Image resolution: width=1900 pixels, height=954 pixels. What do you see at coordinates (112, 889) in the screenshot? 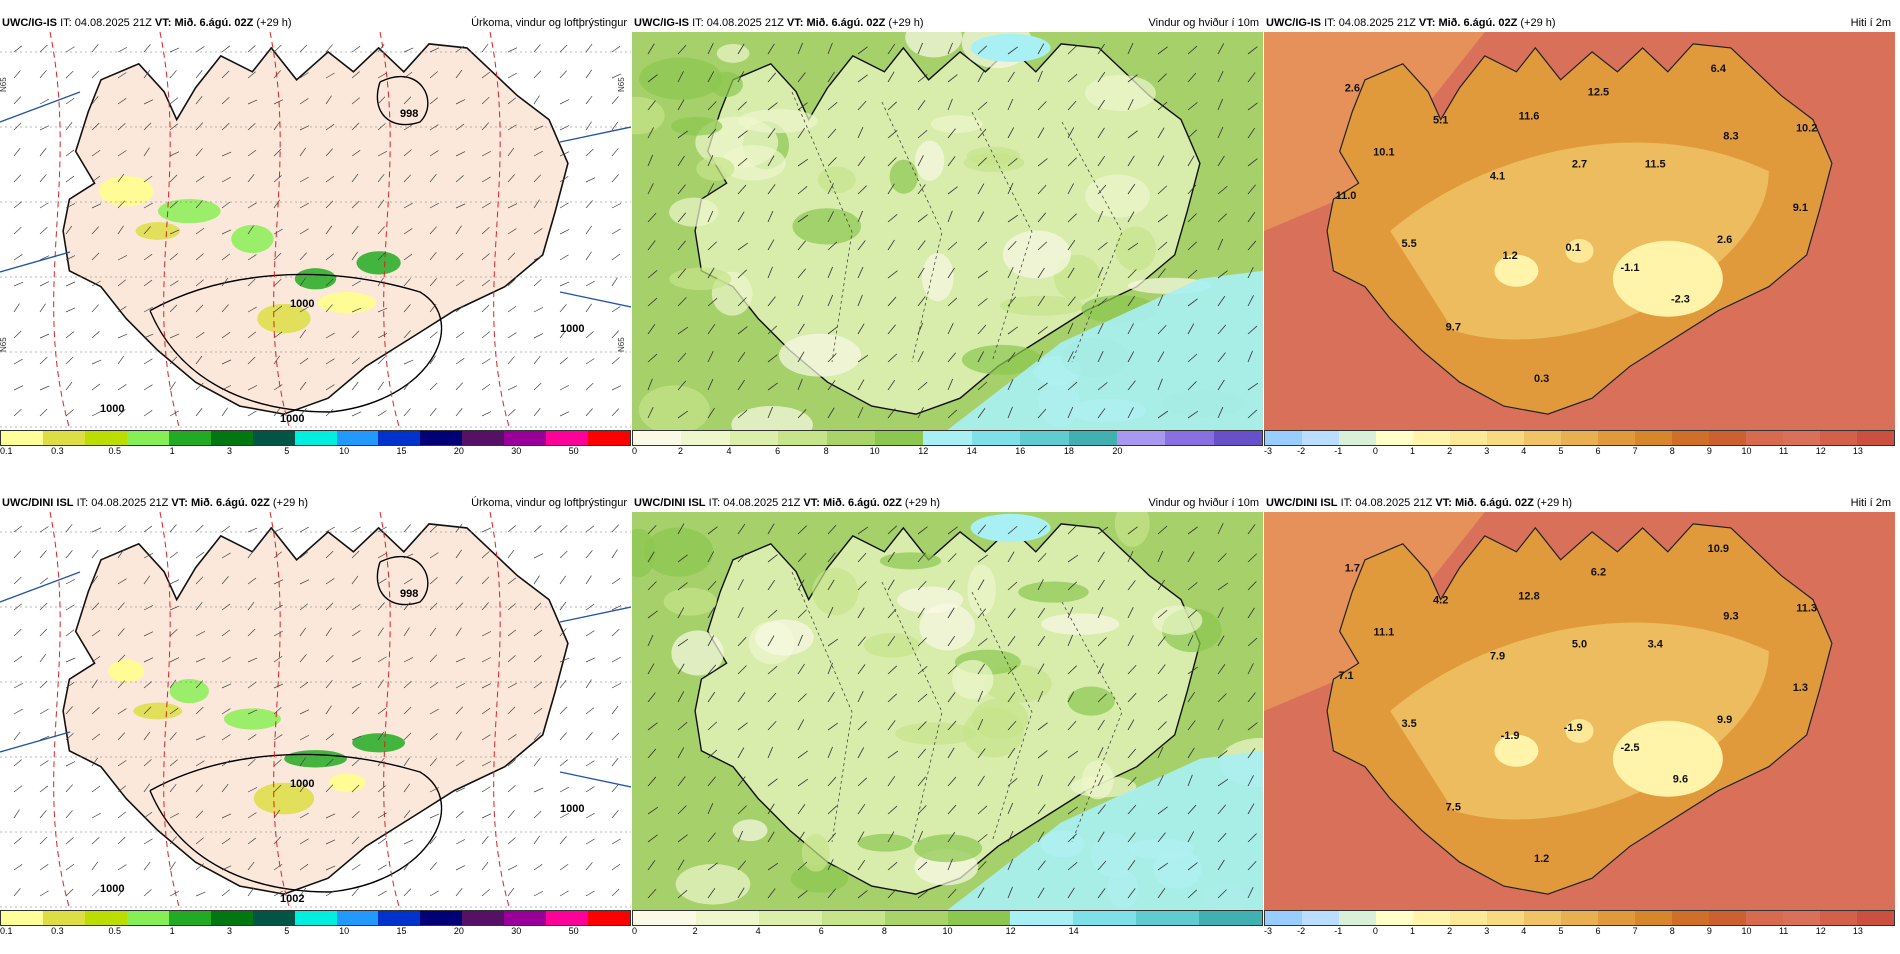
I see `isobar-label: 1000` at bounding box center [112, 889].